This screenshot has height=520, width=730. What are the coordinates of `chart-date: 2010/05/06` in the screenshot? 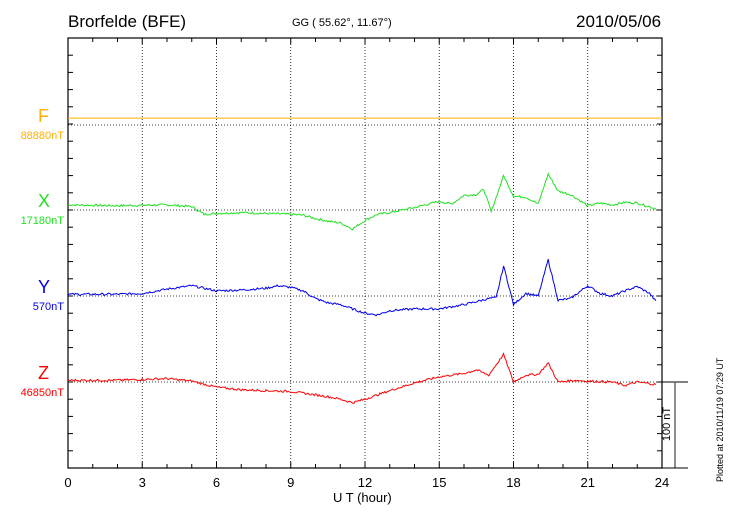 It's located at (619, 21).